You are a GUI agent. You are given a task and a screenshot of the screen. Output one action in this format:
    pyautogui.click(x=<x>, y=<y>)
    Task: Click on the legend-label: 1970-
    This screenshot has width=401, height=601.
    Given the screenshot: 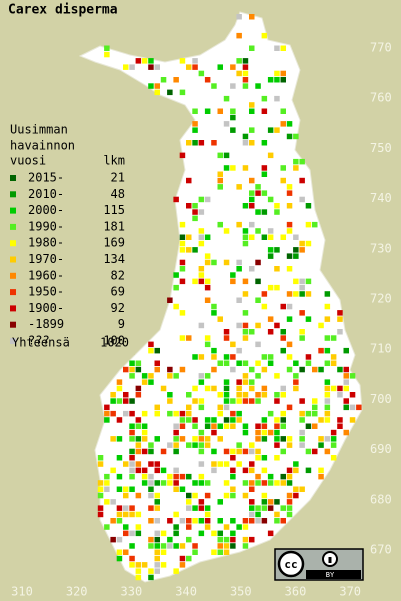 What is the action you would take?
    pyautogui.click(x=46, y=259)
    